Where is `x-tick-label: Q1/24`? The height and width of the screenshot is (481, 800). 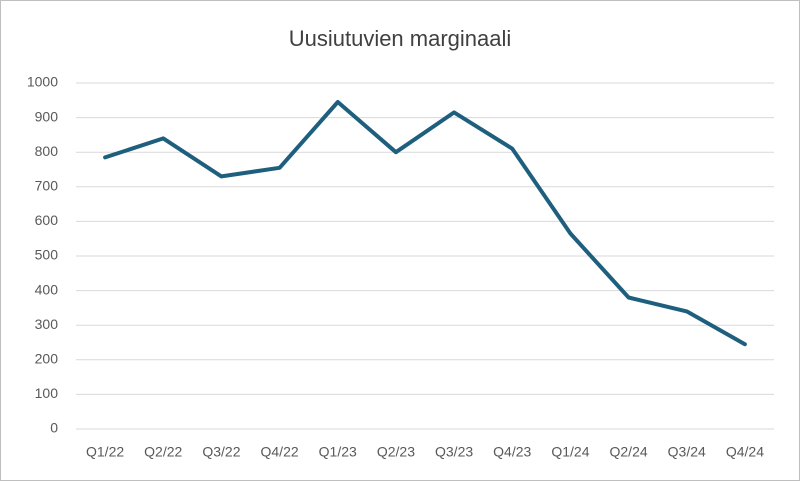 x-tick-label: Q1/24 is located at coordinates (570, 452).